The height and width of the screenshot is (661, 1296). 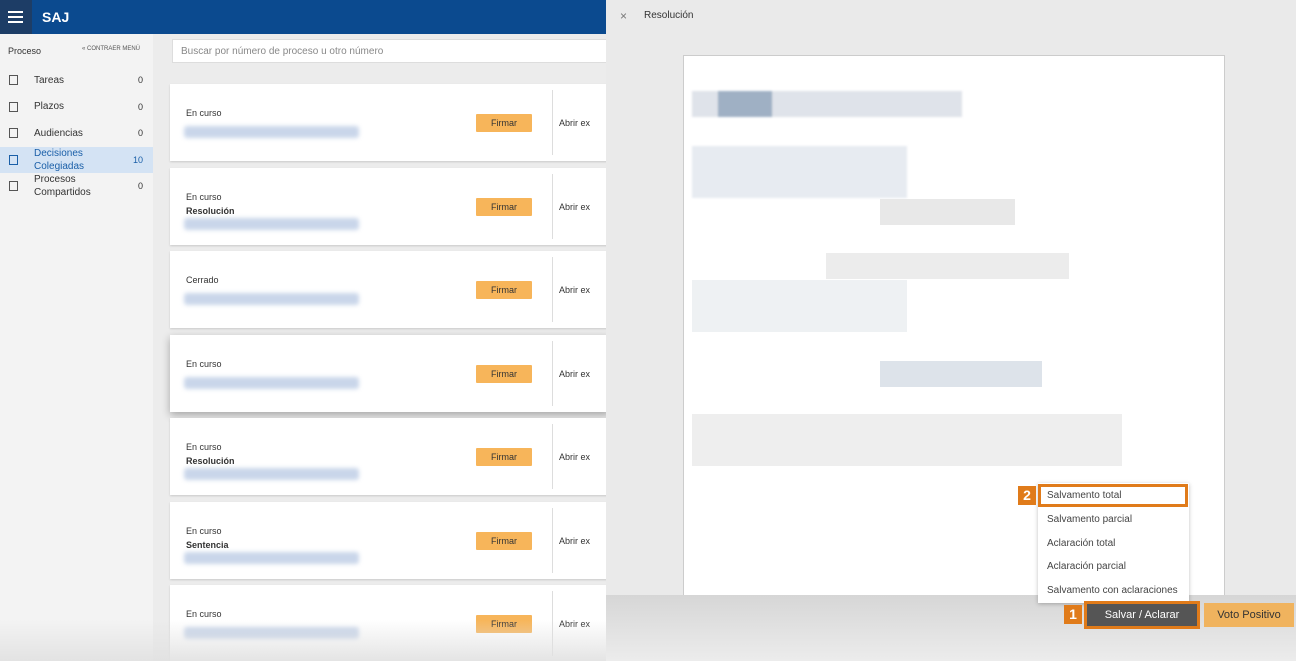 What do you see at coordinates (76, 107) in the screenshot?
I see `nav-item: Plazos 0` at bounding box center [76, 107].